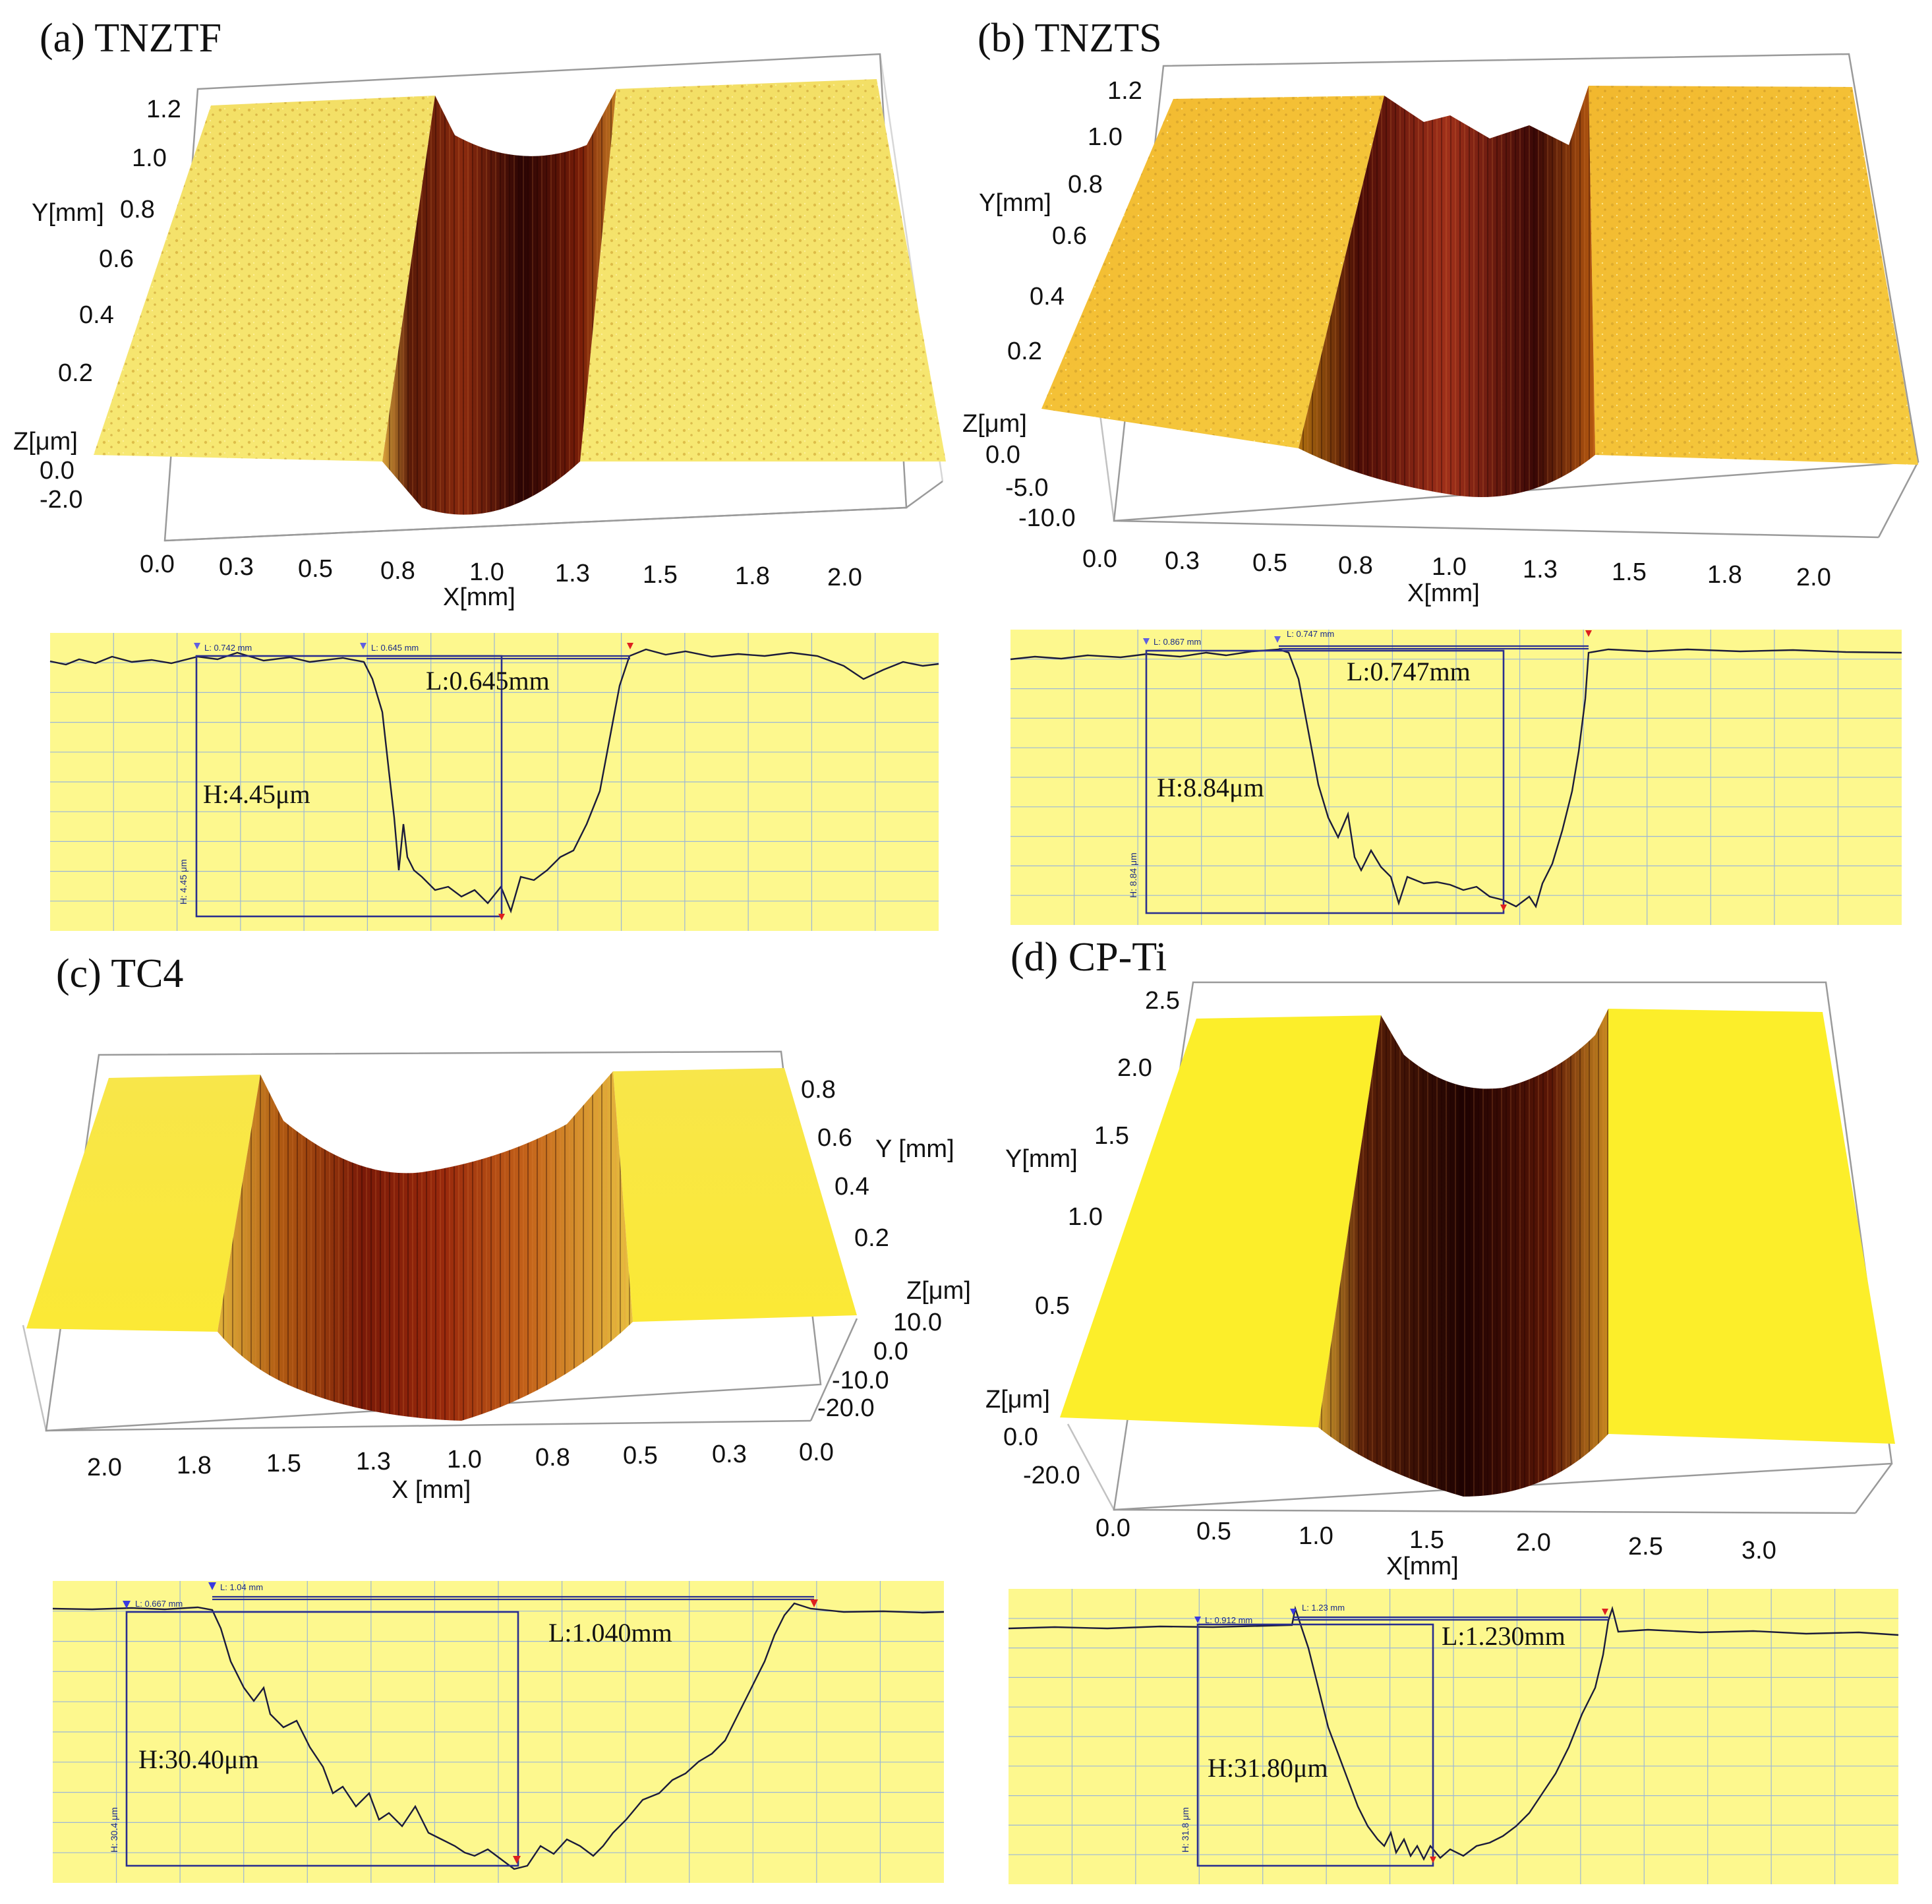  I want to click on marker-label: L: 0.645 mm, so click(395, 648).